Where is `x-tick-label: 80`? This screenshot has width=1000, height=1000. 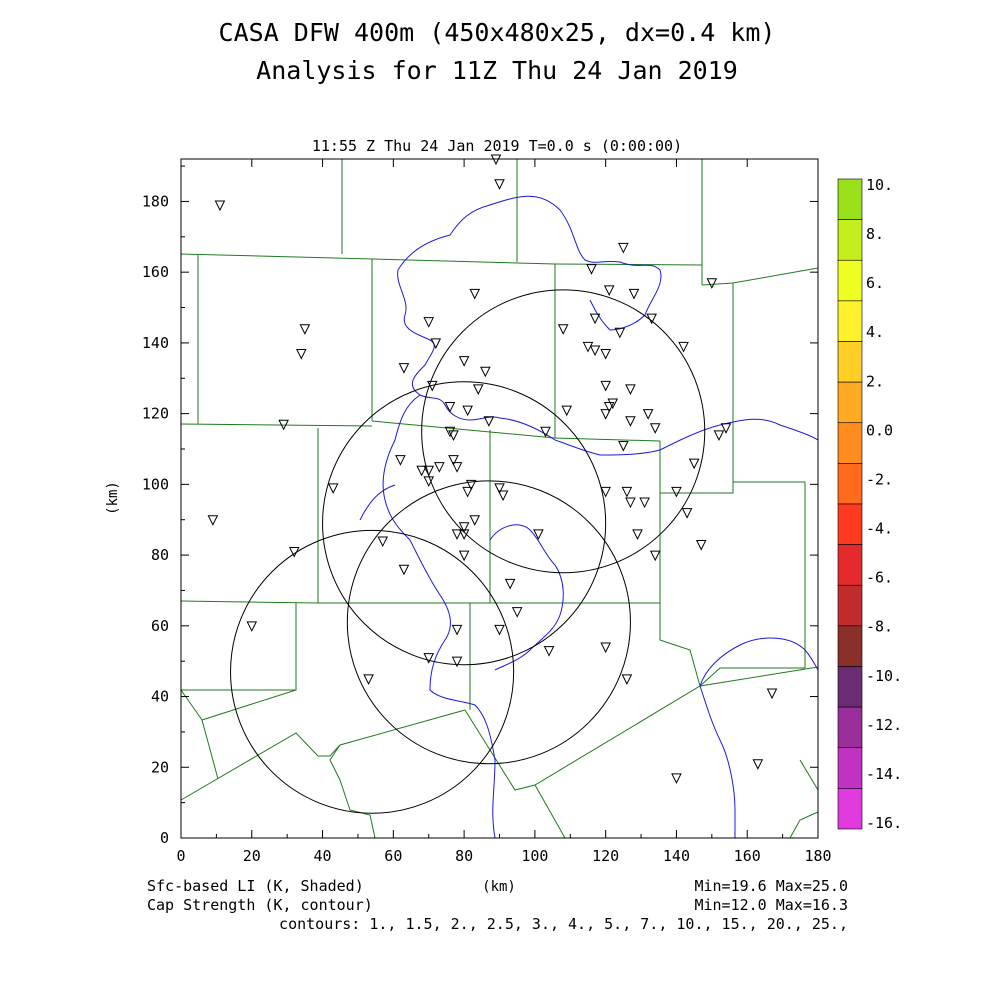
x-tick-label: 80 is located at coordinates (464, 856).